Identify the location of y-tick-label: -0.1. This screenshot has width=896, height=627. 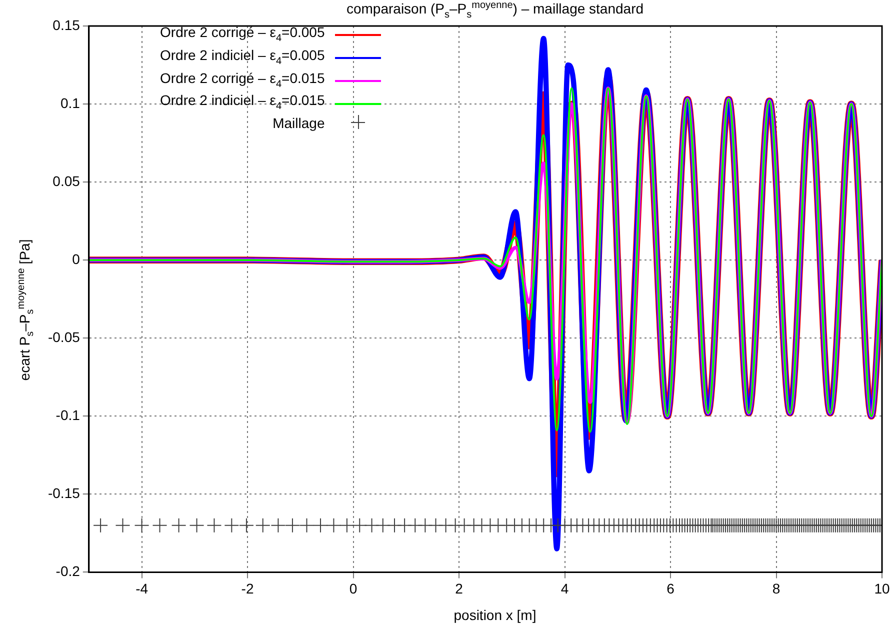
(68, 415).